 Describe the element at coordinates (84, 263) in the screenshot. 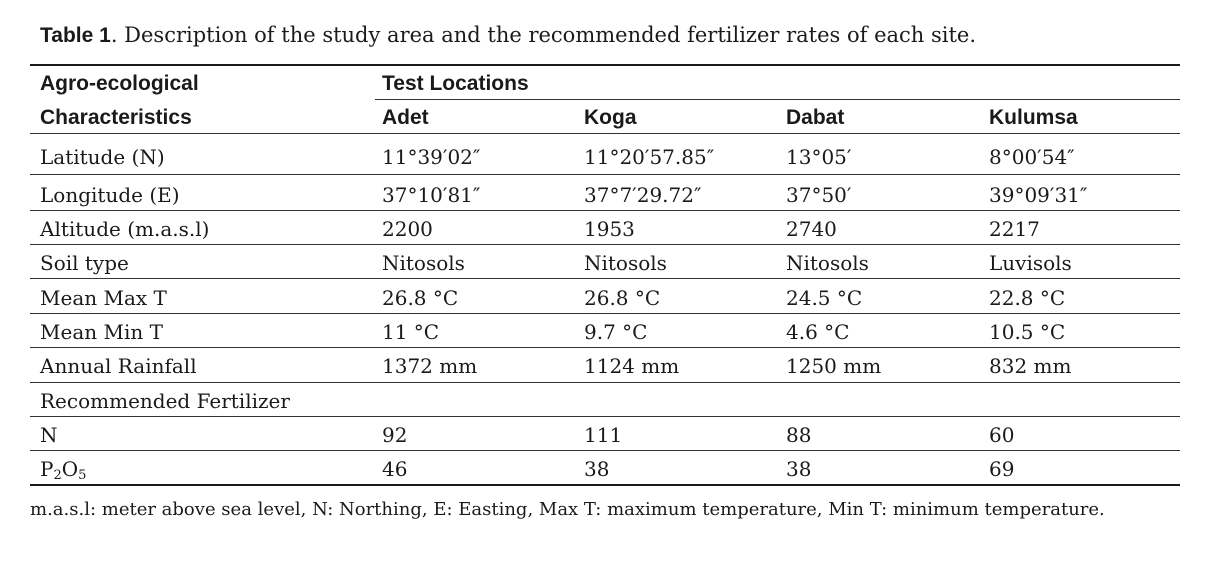

I see `row-label: Soil type` at that location.